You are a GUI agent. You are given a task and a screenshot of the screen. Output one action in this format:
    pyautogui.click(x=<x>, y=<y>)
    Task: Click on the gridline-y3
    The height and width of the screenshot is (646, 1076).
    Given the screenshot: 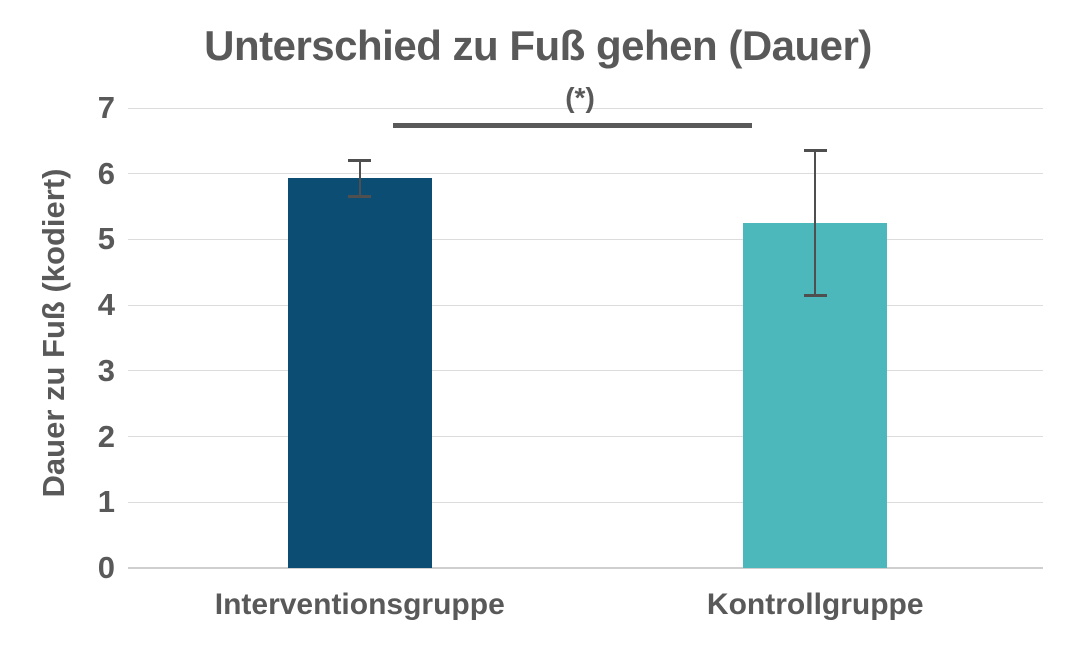 What is the action you would take?
    pyautogui.click(x=585, y=371)
    